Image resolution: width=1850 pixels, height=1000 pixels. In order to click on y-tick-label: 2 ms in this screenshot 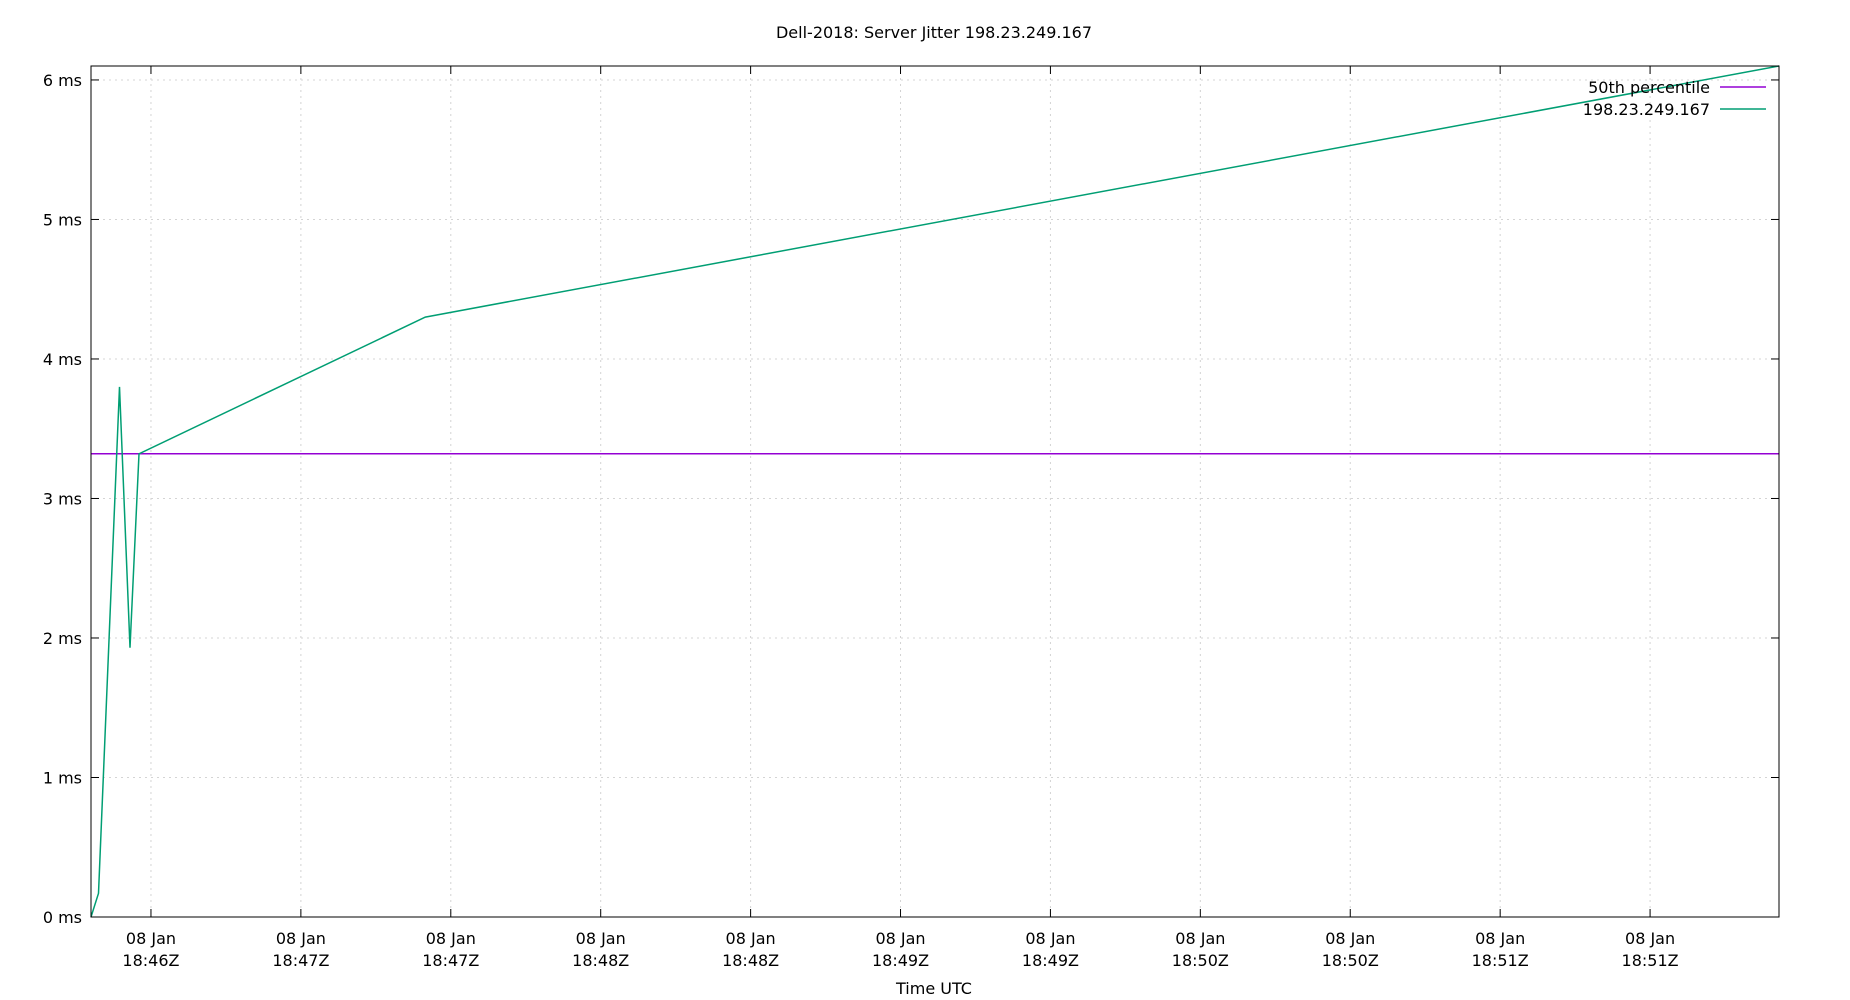, I will do `click(62, 638)`.